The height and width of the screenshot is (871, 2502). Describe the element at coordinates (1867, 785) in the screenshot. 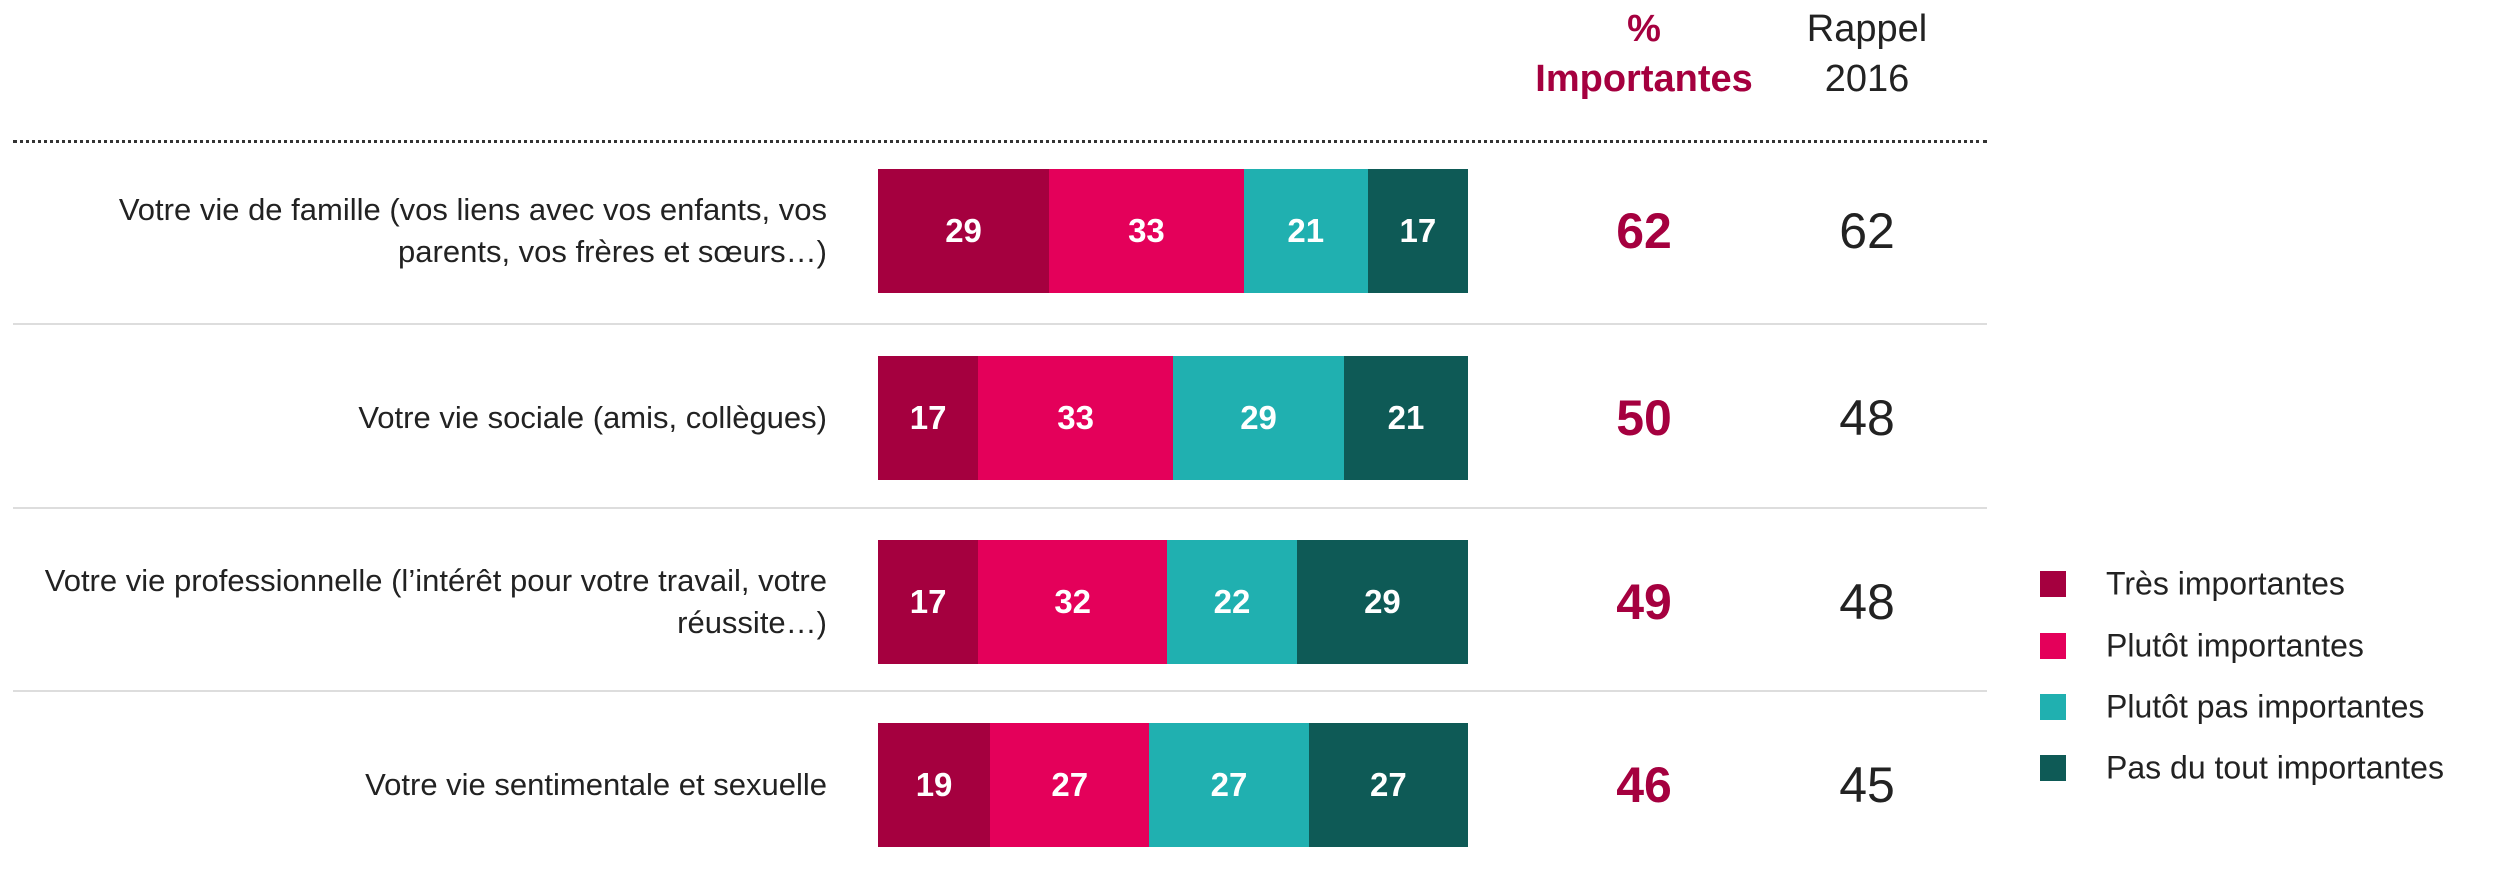

I see `column-value: 45` at that location.